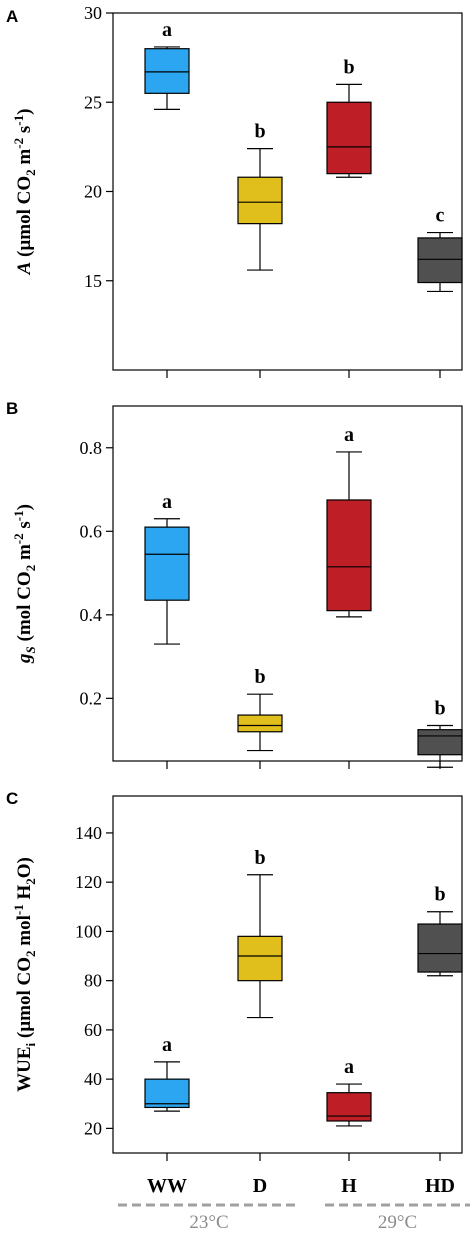  Describe the element at coordinates (24, 584) in the screenshot. I see `y-axis-label: gS (mol CO2 m-2 s-1)` at that location.